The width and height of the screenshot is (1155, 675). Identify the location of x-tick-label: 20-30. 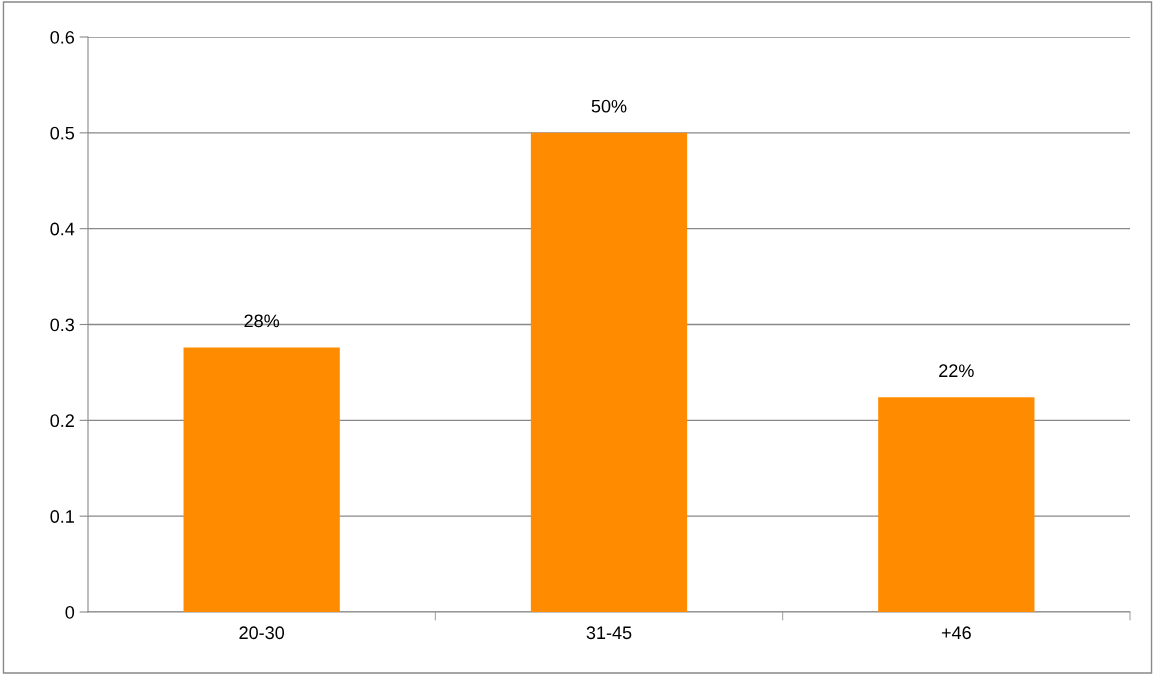
(262, 633).